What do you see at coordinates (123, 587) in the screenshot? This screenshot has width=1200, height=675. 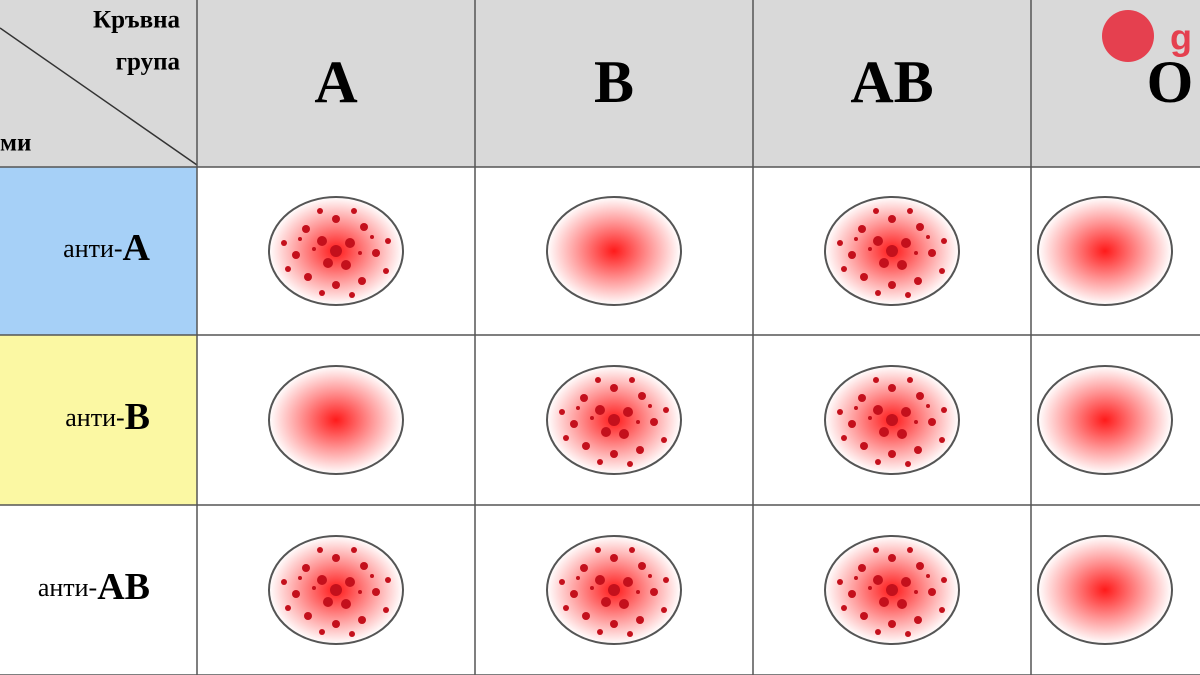 I see `row-label-antigen: AB` at bounding box center [123, 587].